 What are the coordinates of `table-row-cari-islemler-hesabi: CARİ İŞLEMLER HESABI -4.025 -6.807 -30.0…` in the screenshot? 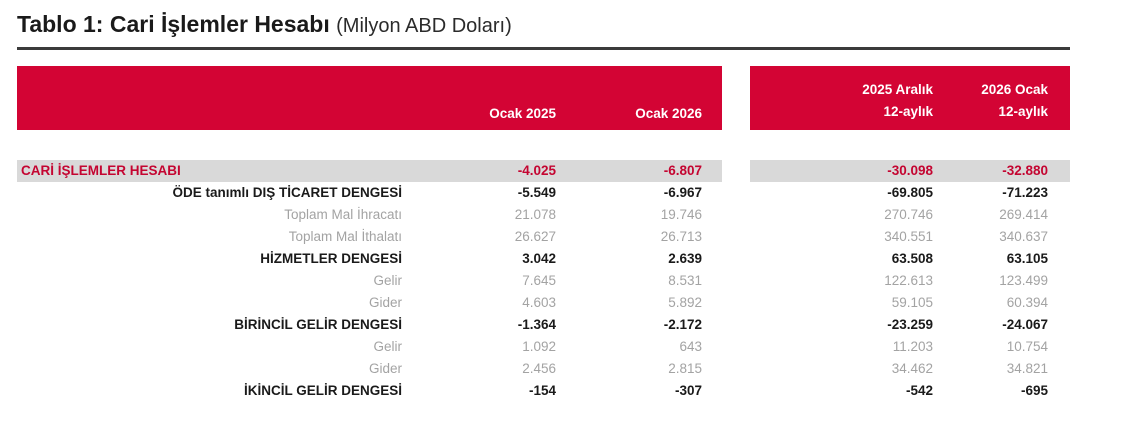 It's located at (543, 171).